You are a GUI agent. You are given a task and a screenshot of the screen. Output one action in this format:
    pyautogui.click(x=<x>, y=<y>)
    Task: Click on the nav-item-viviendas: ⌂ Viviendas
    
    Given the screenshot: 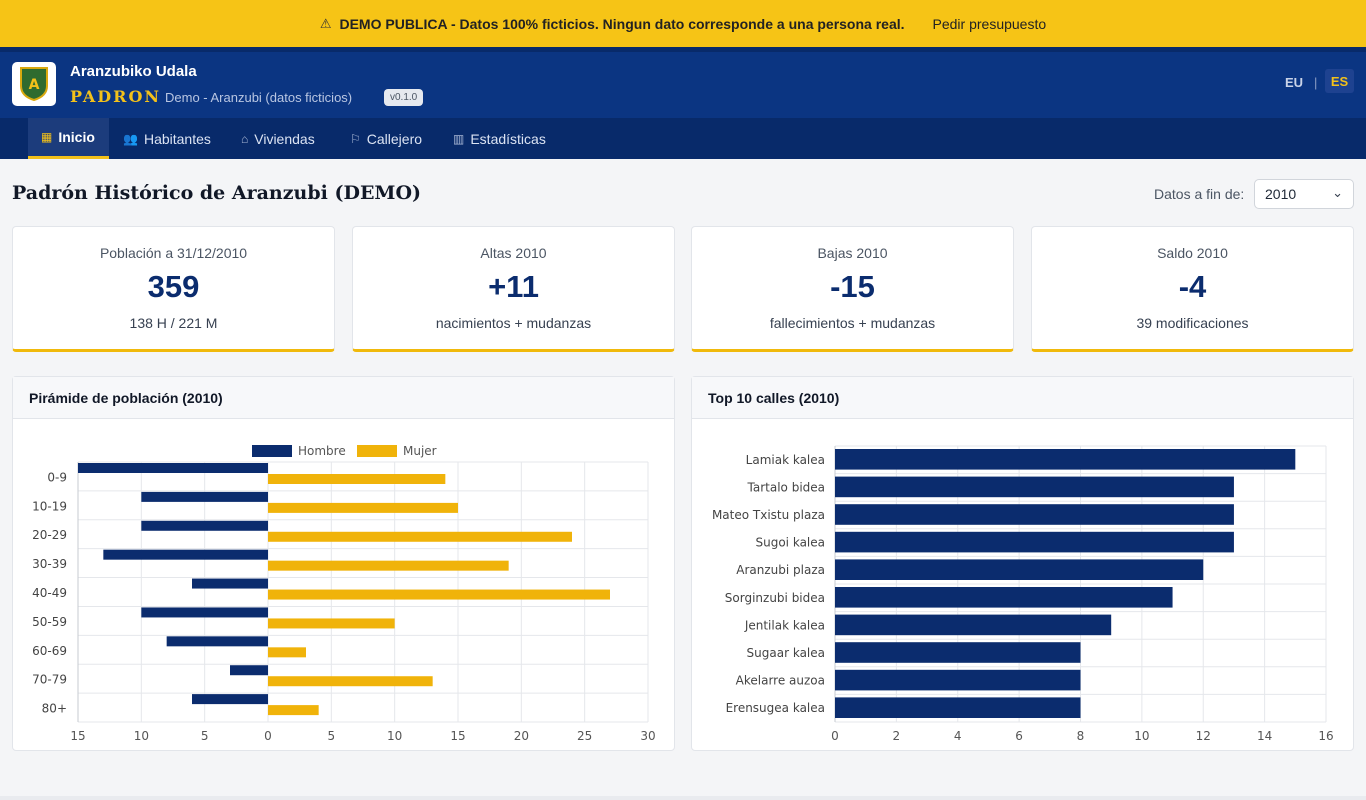 What is the action you would take?
    pyautogui.click(x=278, y=138)
    